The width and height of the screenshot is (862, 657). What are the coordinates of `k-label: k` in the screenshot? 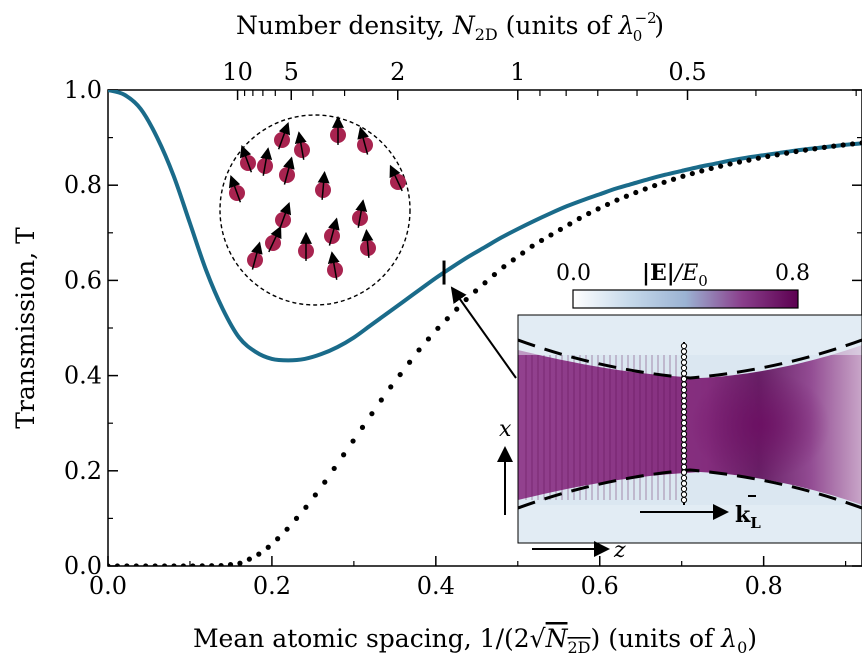 It's located at (743, 515).